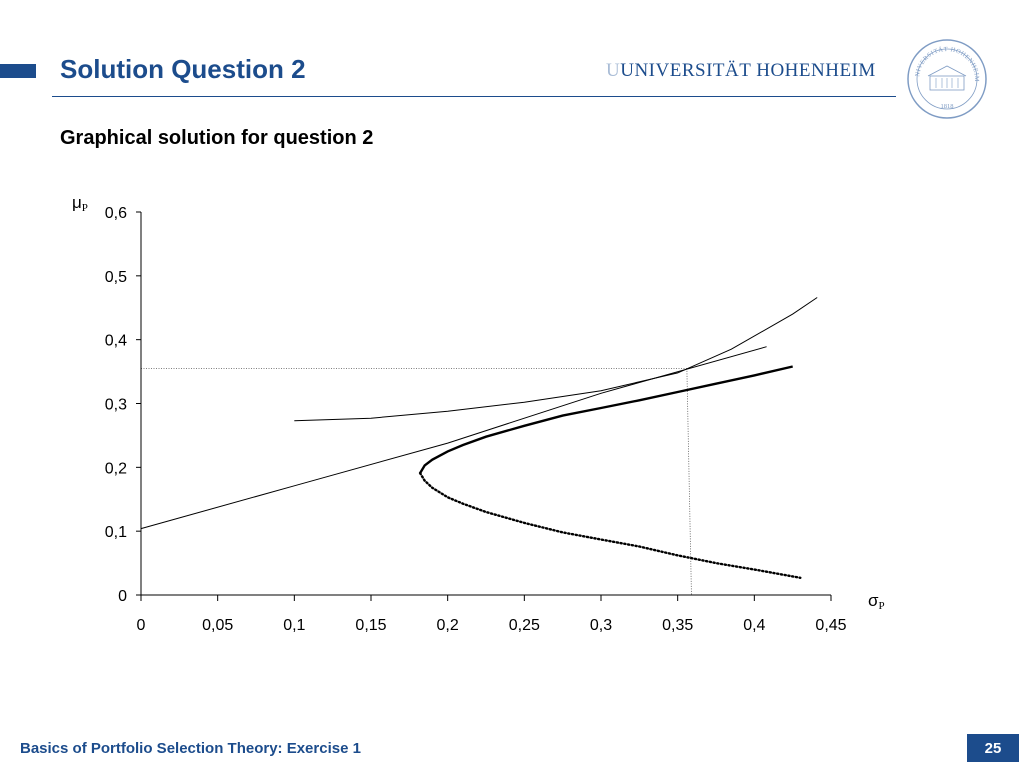  What do you see at coordinates (217, 625) in the screenshot?
I see `x-tick-label: 0,05` at bounding box center [217, 625].